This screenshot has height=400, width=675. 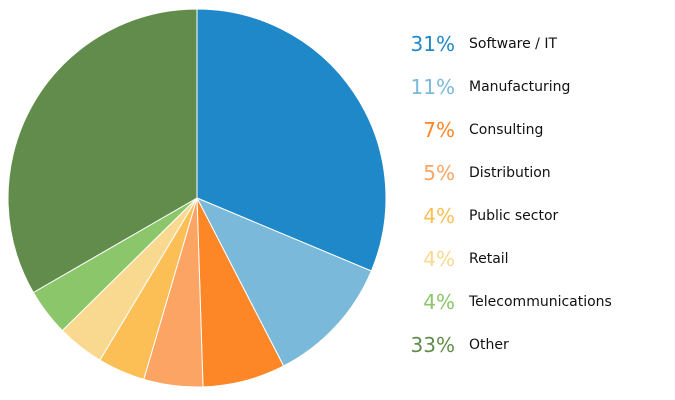 I want to click on legend-item: 7% Consulting, so click(x=461, y=130).